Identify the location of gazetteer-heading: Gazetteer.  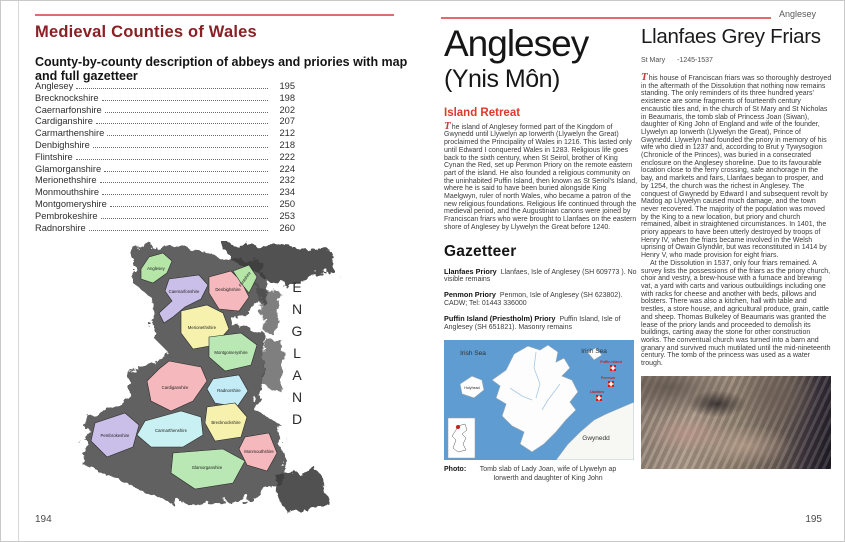
(480, 251).